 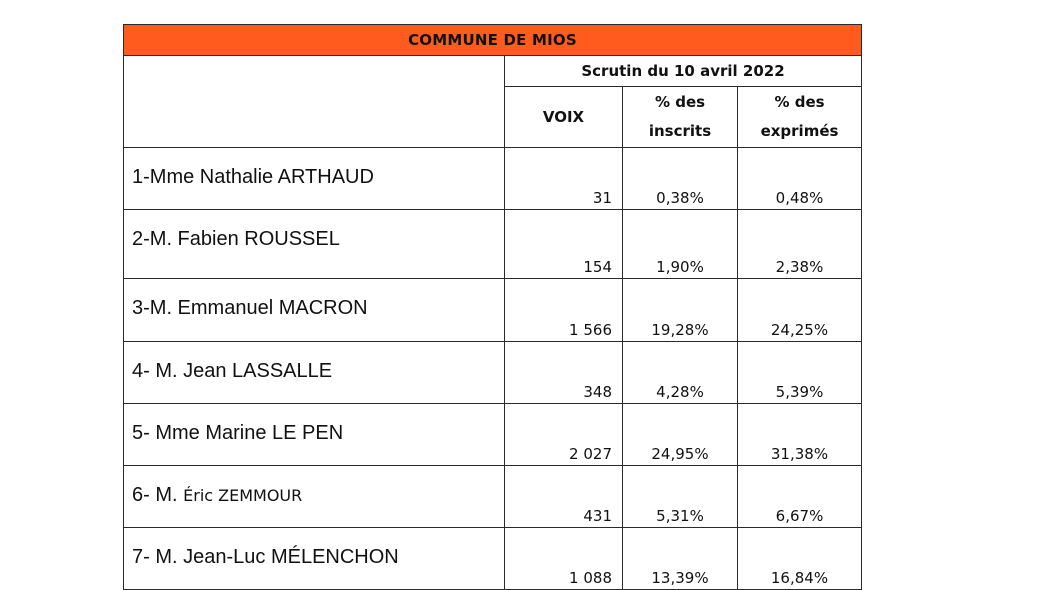 What do you see at coordinates (680, 244) in the screenshot?
I see `inscrits-cell: 1,90%` at bounding box center [680, 244].